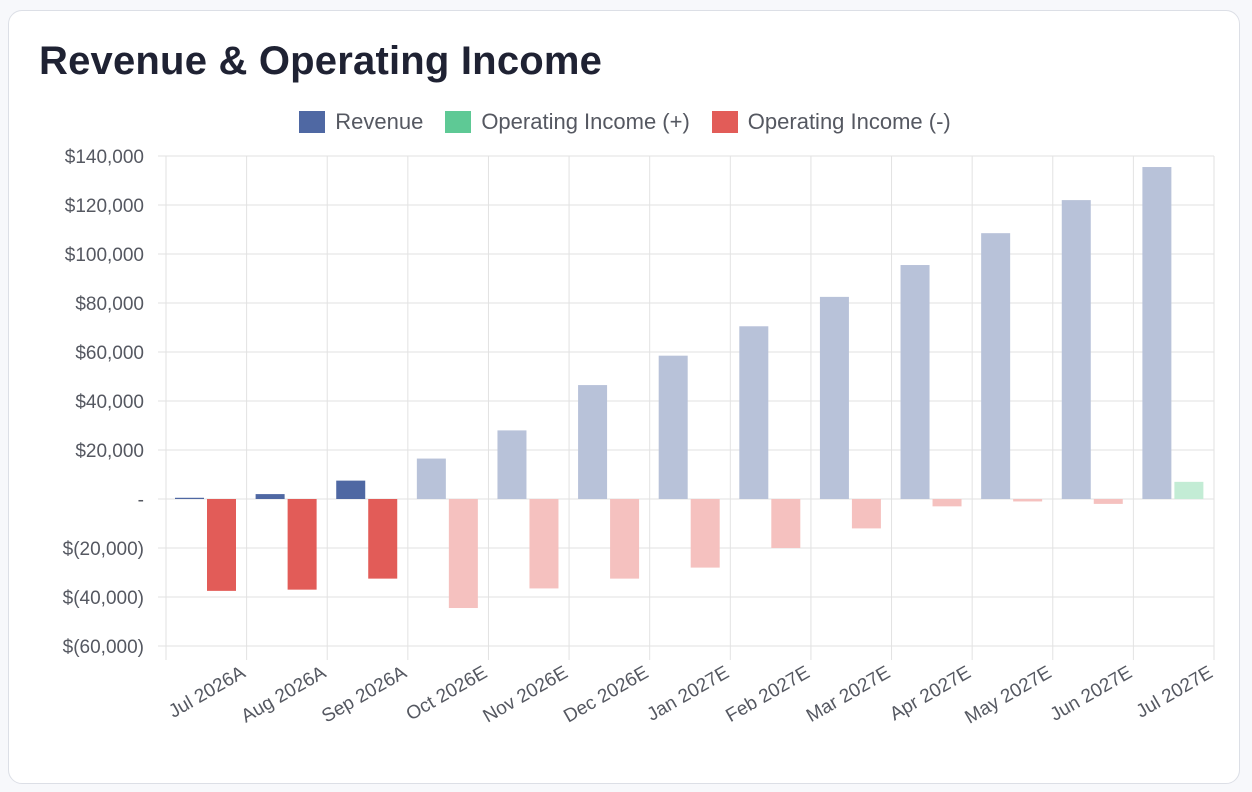 Image resolution: width=1252 pixels, height=792 pixels. I want to click on y-tick-label: $100,000, so click(104, 255).